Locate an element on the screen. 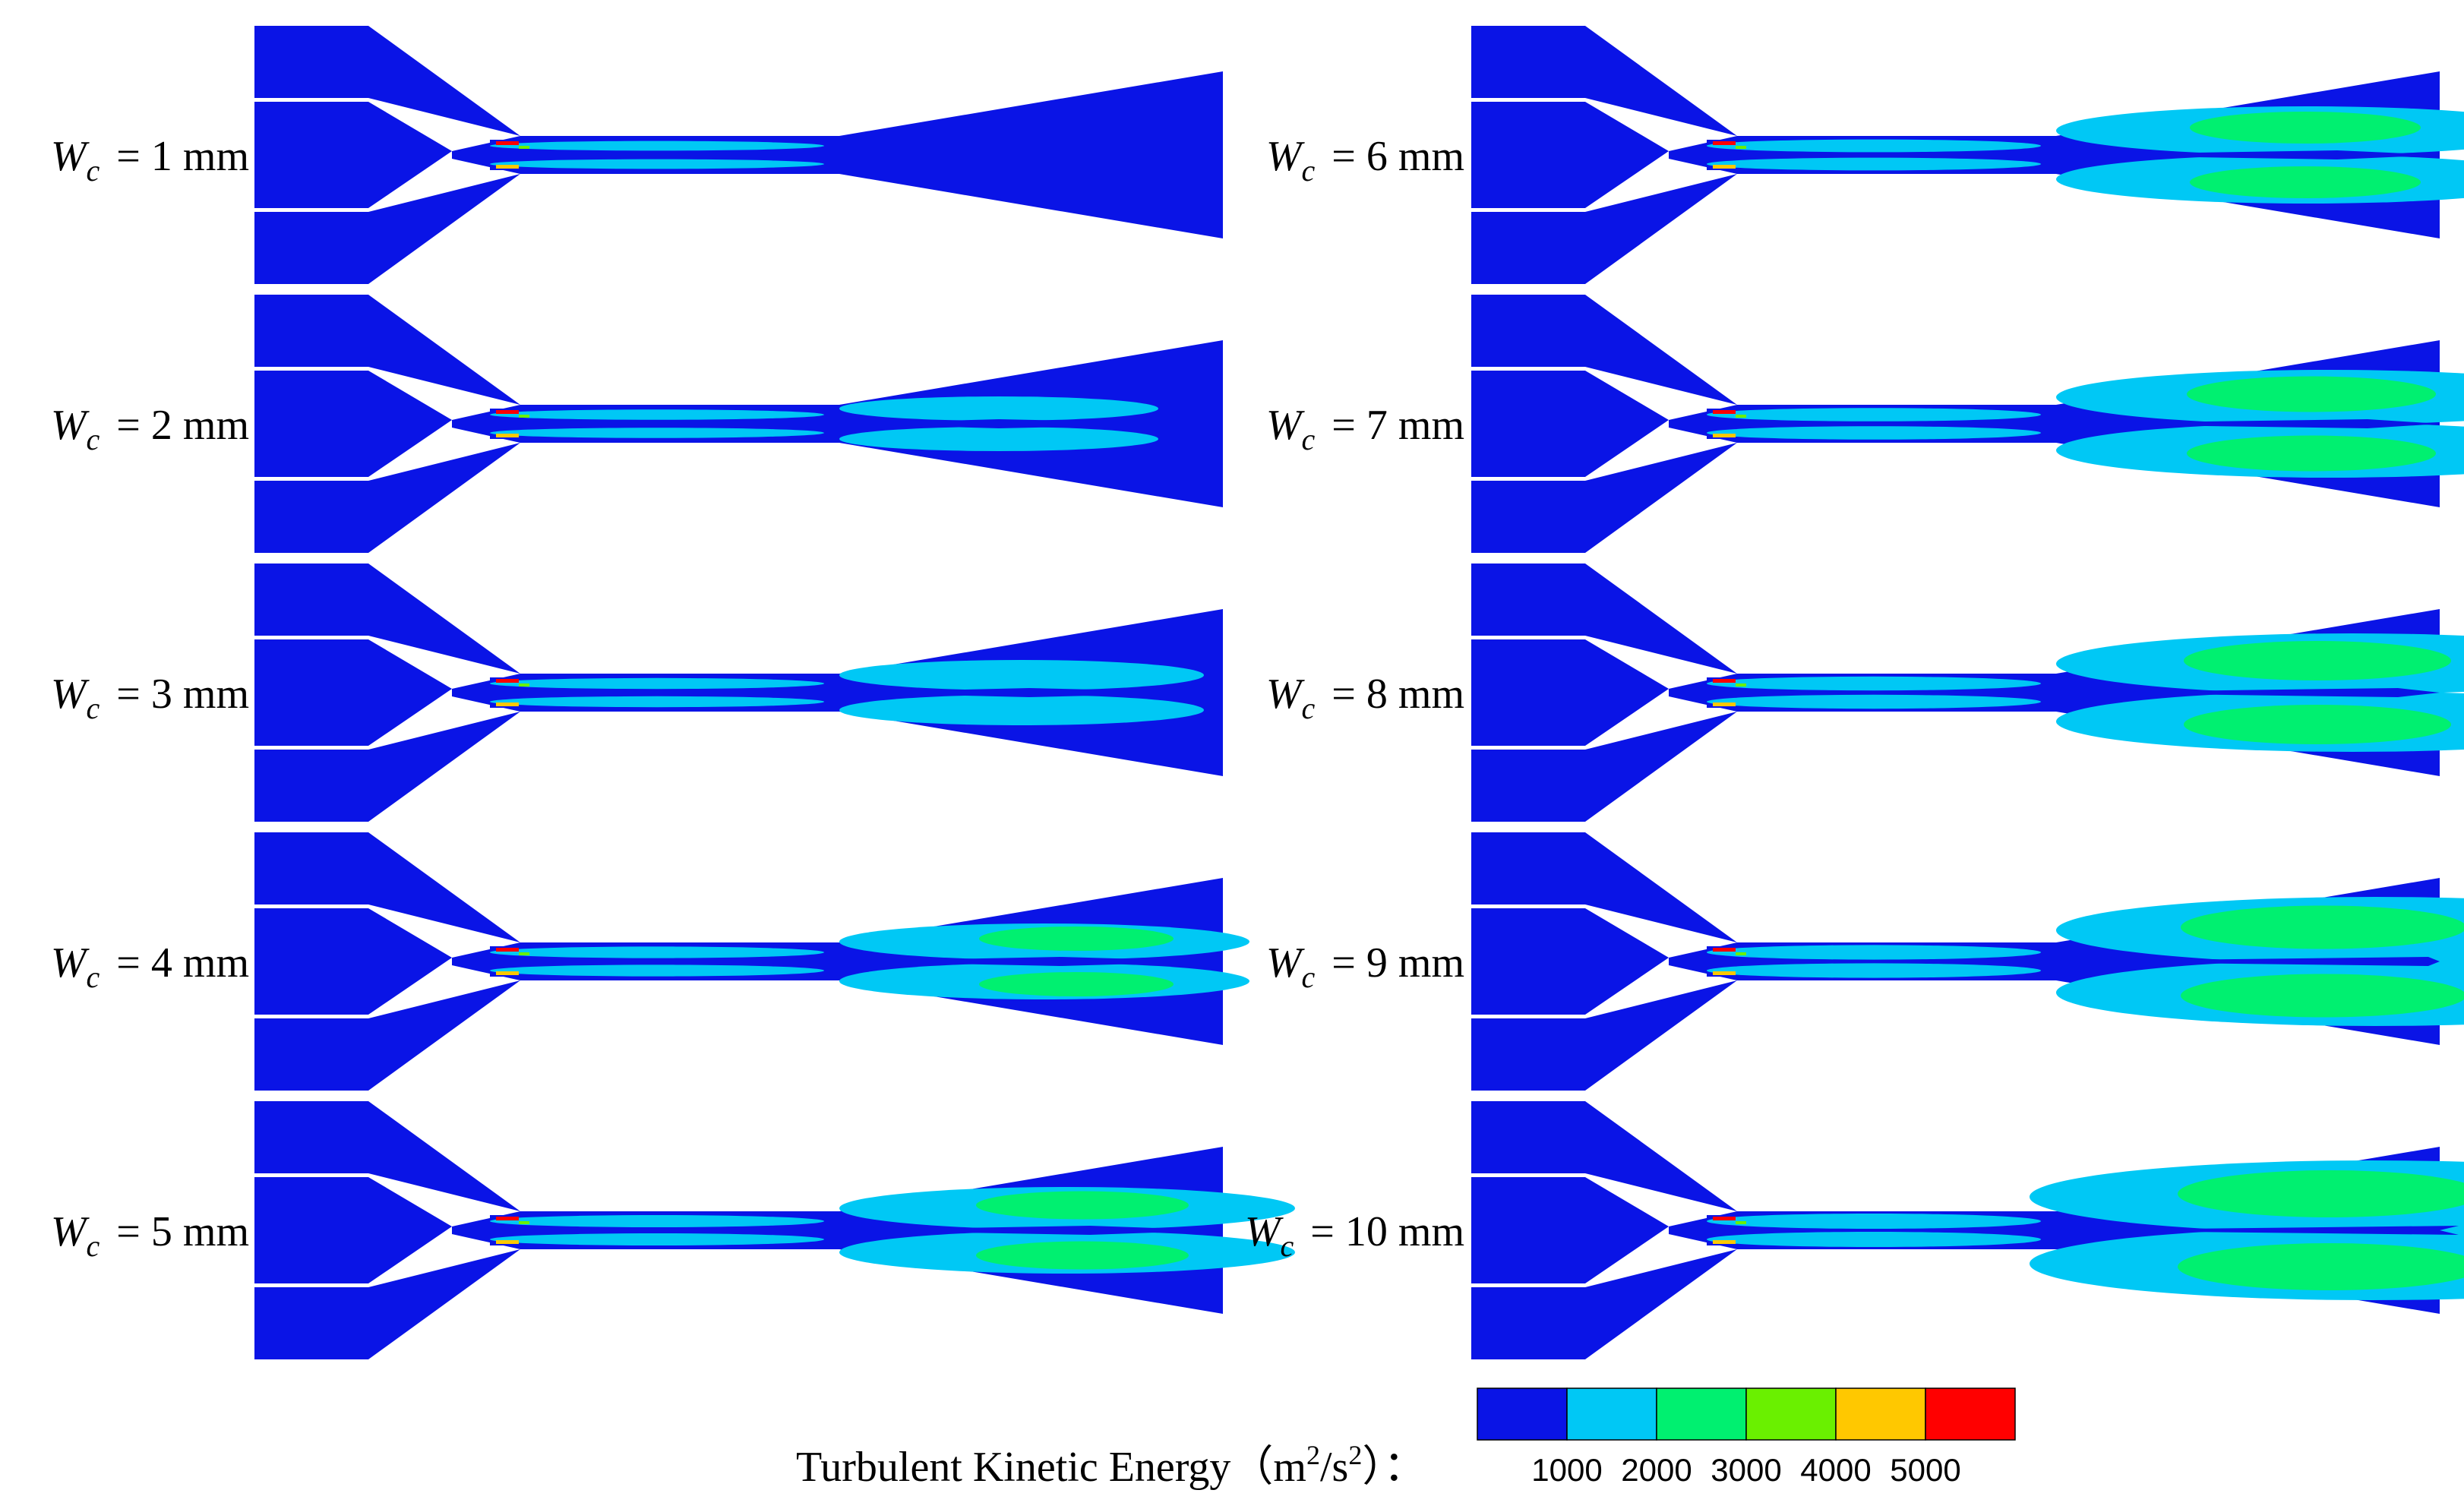  colorbar-tick-3000: 3000 is located at coordinates (1746, 1470).